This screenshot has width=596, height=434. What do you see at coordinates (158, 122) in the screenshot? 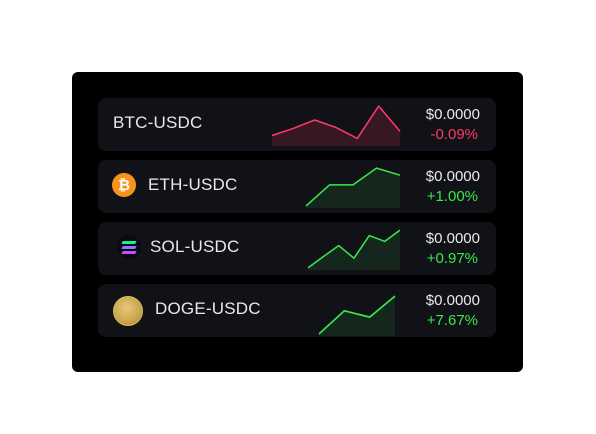
I see `pair-label: BTC-USDC` at bounding box center [158, 122].